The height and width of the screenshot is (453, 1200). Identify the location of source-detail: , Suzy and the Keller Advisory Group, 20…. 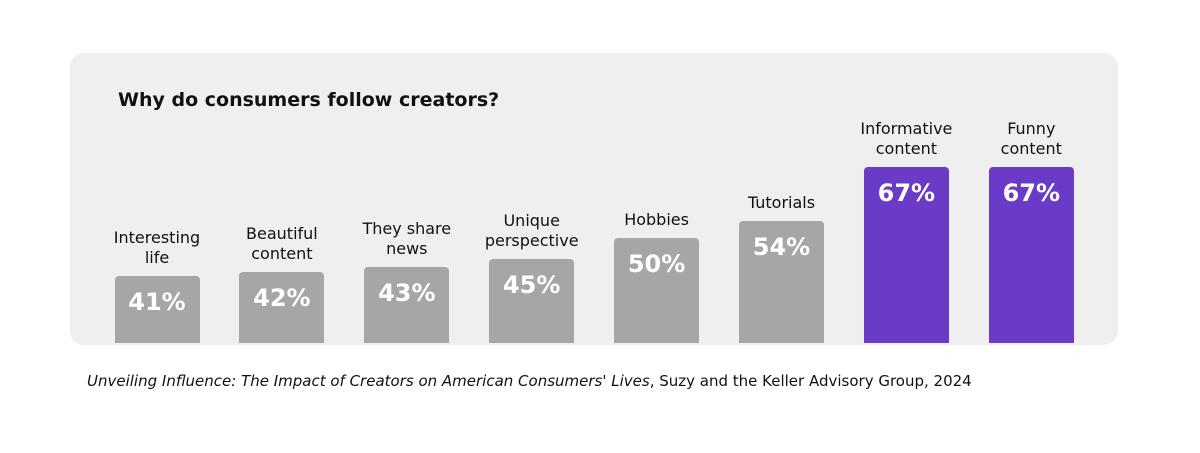
(810, 381).